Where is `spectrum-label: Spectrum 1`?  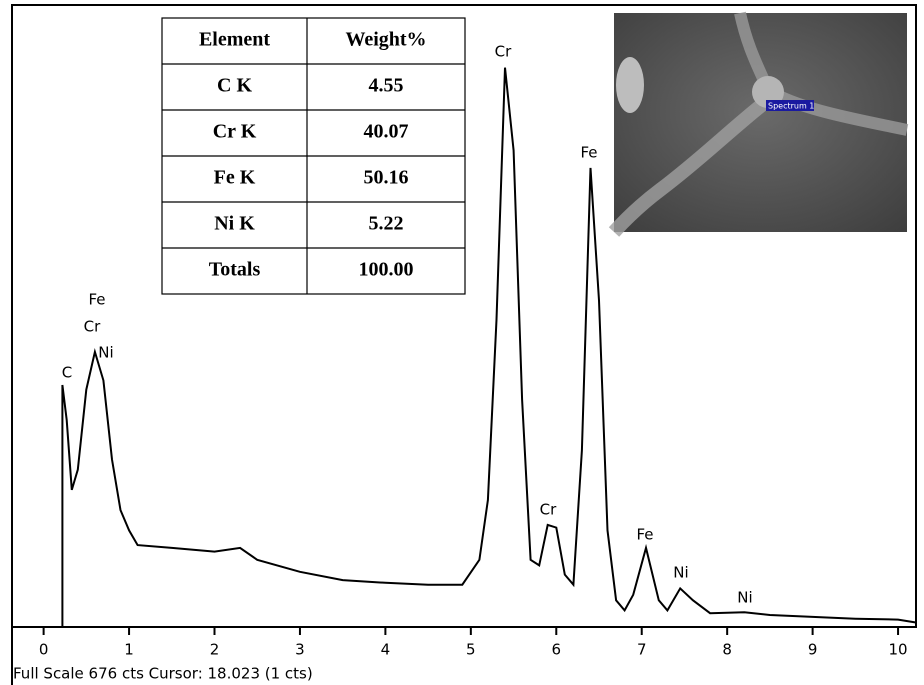
spectrum-label: Spectrum 1 is located at coordinates (791, 106).